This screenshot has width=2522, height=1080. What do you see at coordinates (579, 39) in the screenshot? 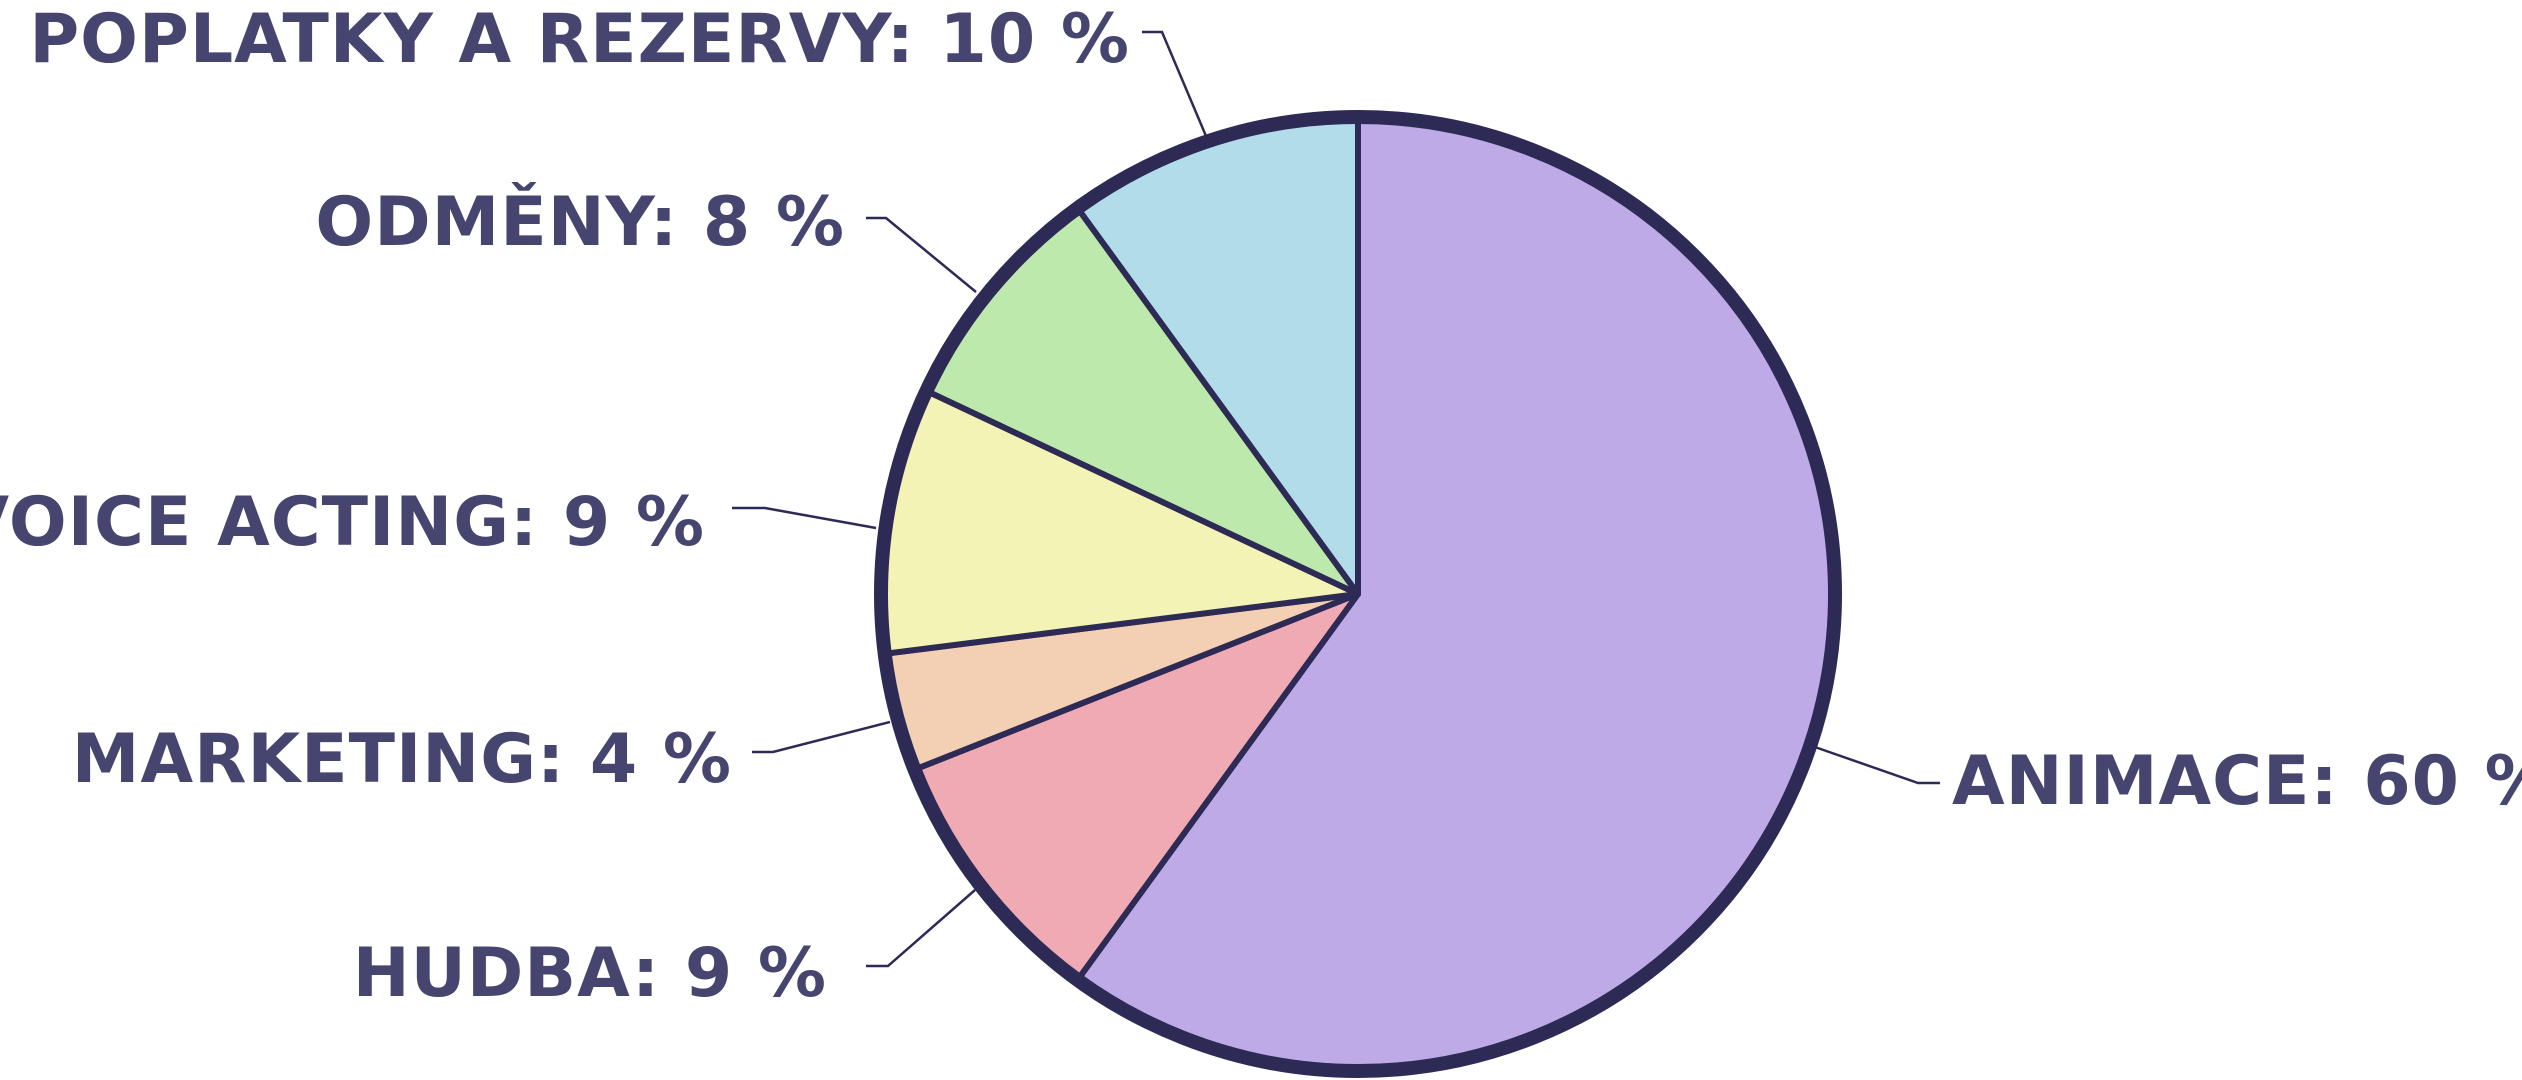
I see `slice-label-poplatky-a-rezervy: POPLATKY A REZERVY: 10 %` at bounding box center [579, 39].